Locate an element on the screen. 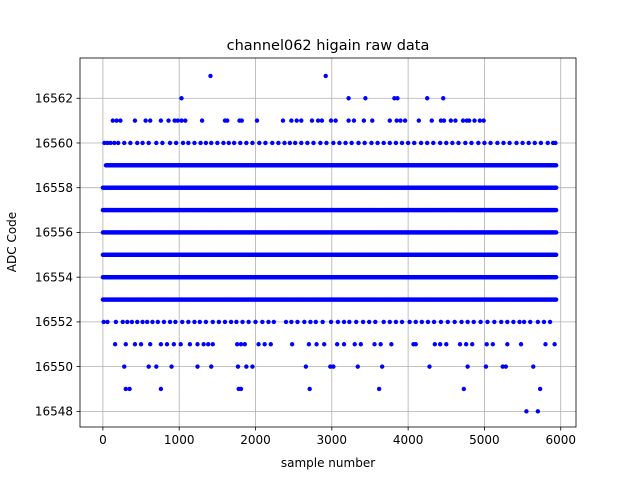  y-tick-label: 16548 is located at coordinates (54, 412).